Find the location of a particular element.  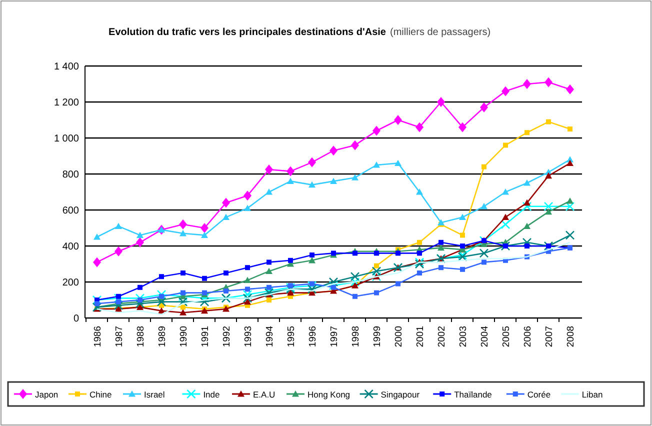

legend-label: E.A.U is located at coordinates (264, 395).